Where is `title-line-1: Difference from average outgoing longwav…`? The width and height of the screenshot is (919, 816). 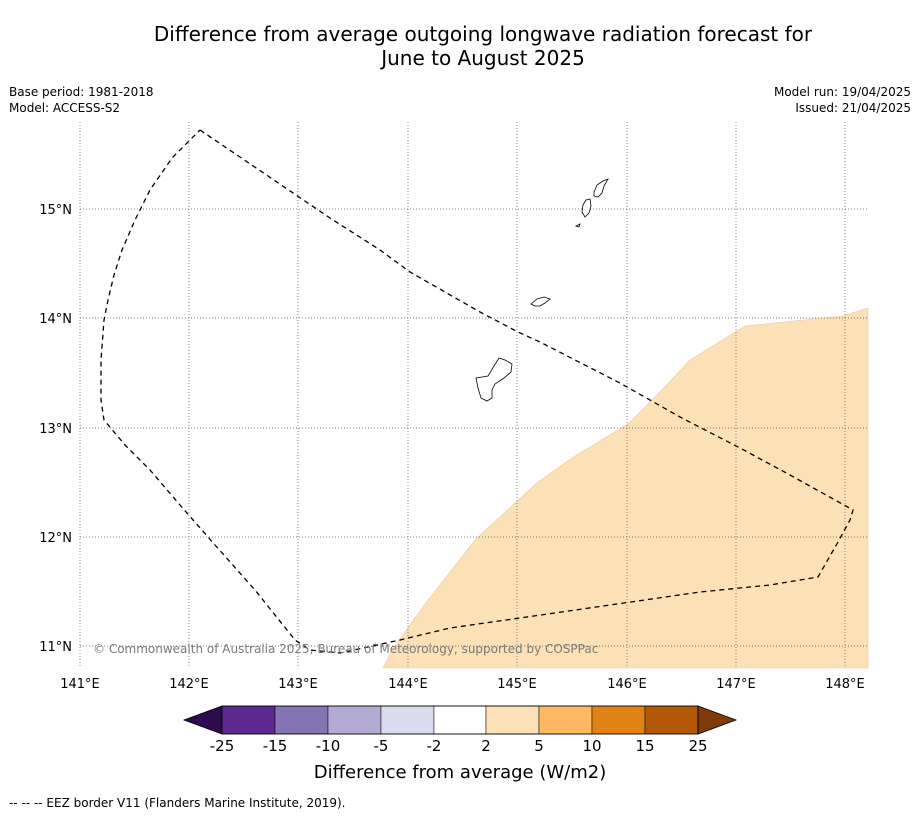
title-line-1: Difference from average outgoing longwav… is located at coordinates (483, 34).